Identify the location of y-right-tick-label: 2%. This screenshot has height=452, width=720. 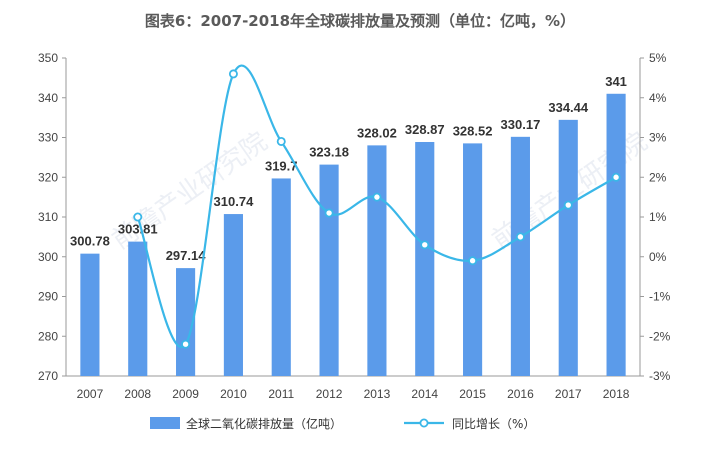
(658, 177).